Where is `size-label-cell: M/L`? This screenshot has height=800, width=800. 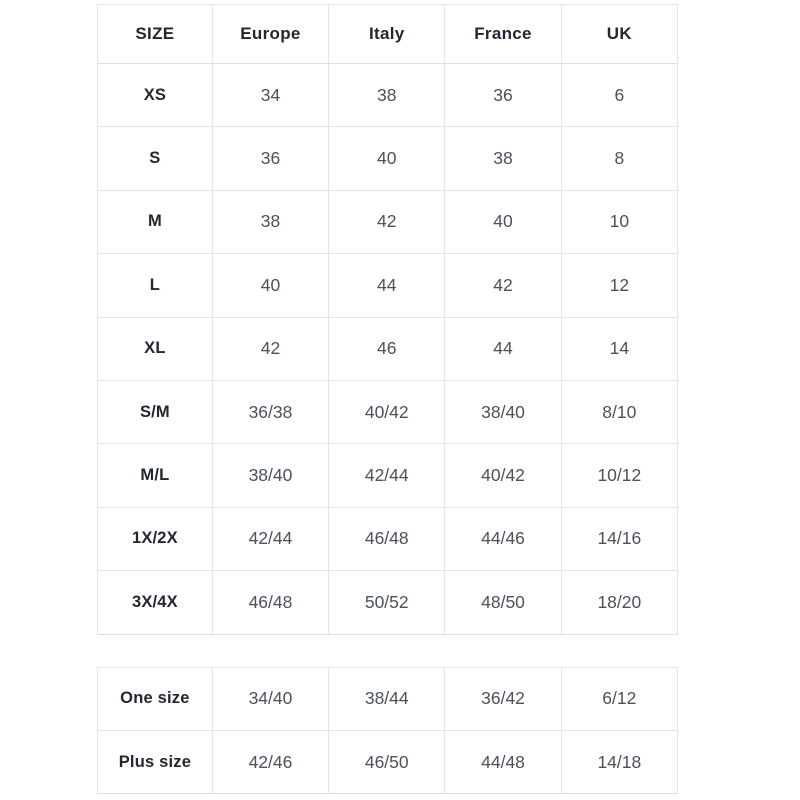
size-label-cell: M/L is located at coordinates (155, 475).